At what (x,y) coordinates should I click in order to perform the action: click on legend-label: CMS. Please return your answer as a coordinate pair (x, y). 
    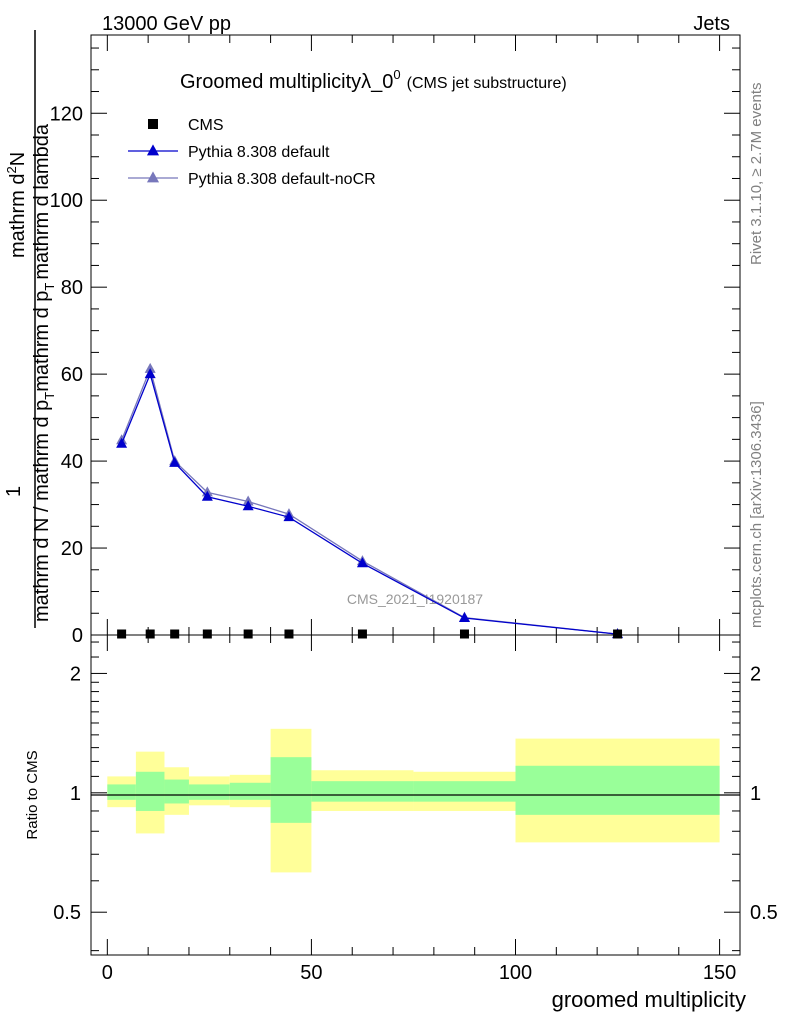
    Looking at the image, I should click on (206, 125).